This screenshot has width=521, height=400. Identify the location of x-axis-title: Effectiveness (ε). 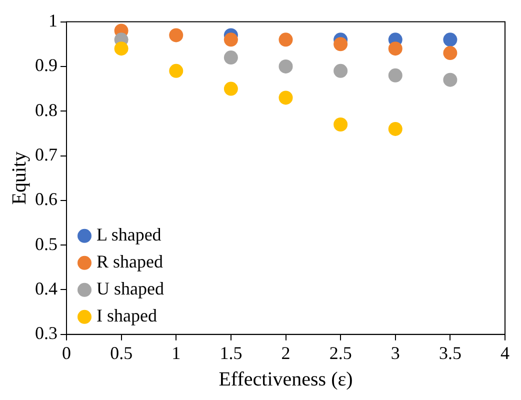
(285, 379).